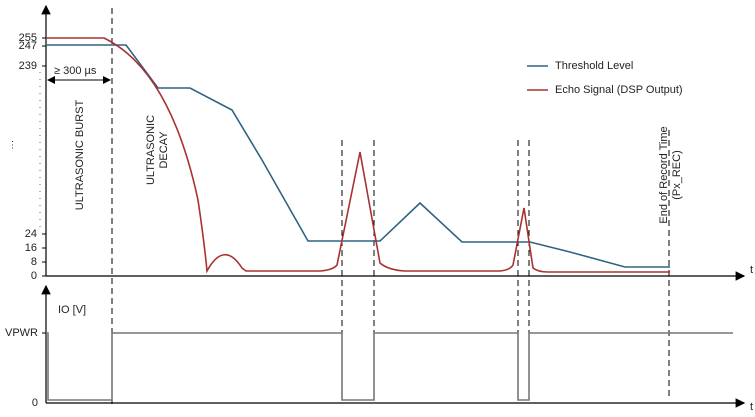 Image resolution: width=755 pixels, height=417 pixels. I want to click on y-axis-label: IO [V], so click(72, 310).